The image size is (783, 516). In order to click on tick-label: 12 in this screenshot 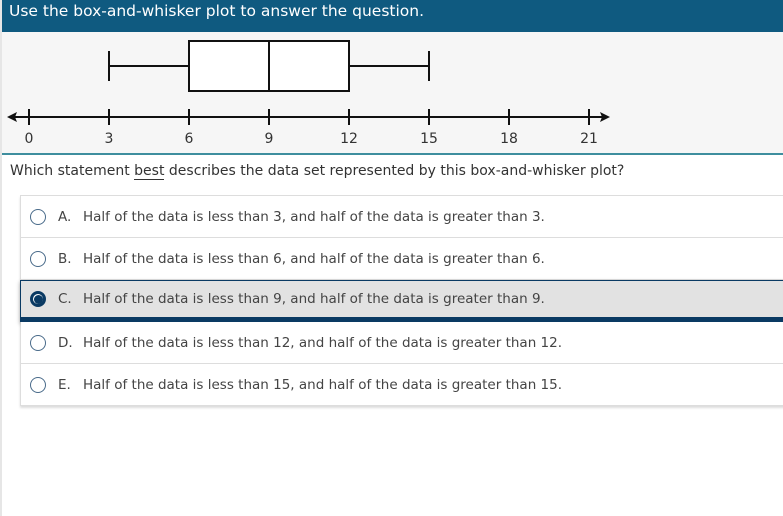, I will do `click(349, 139)`.